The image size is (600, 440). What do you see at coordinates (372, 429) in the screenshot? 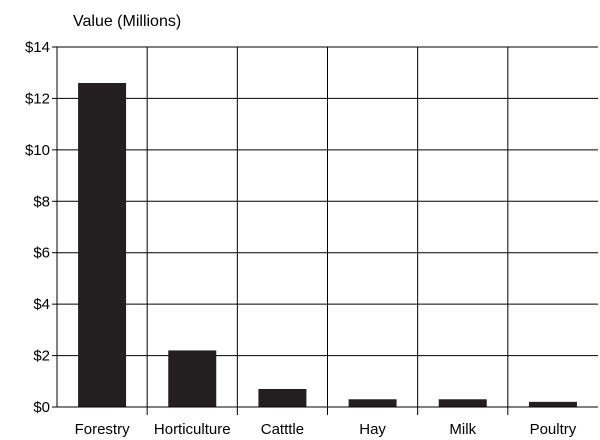
I see `x-tick-label: Hay` at bounding box center [372, 429].